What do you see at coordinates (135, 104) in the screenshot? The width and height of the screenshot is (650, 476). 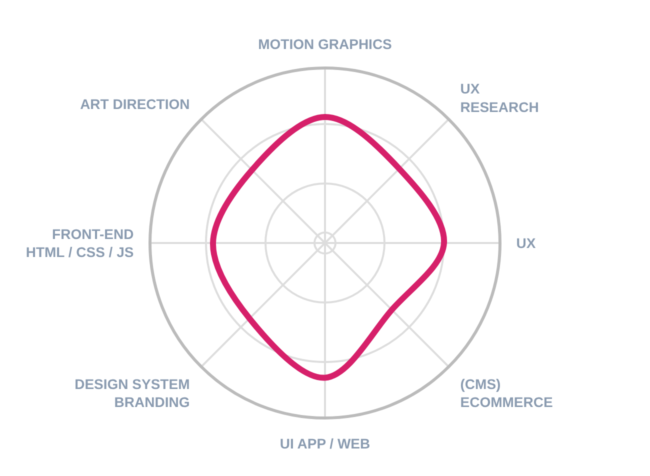 I see `spoke-label: ART DIRECTION` at bounding box center [135, 104].